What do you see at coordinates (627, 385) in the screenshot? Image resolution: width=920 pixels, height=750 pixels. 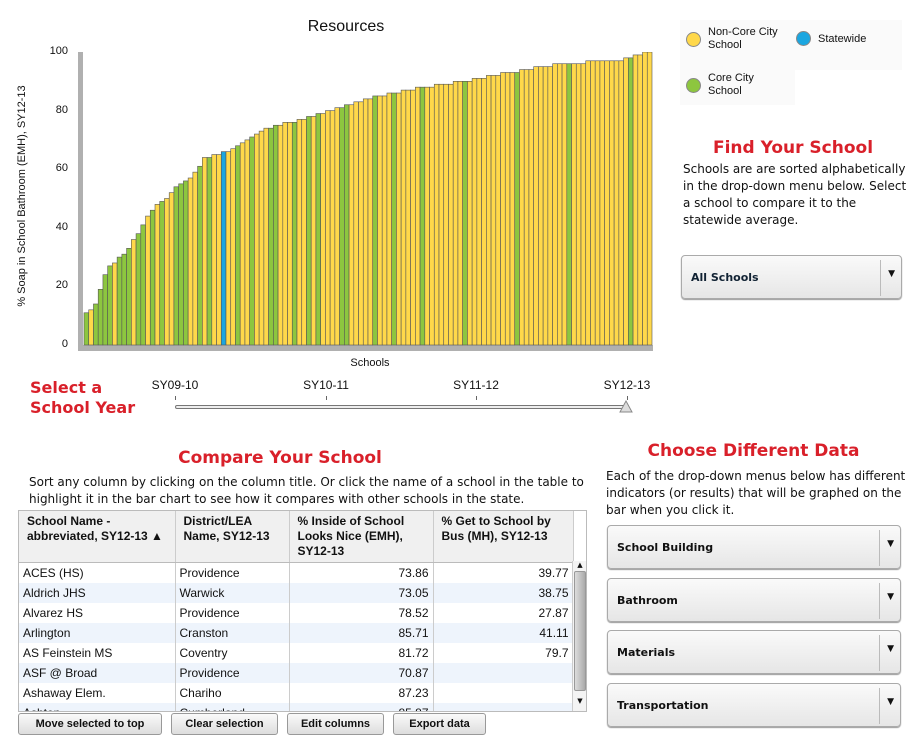 I see `year-label: SY12-13` at bounding box center [627, 385].